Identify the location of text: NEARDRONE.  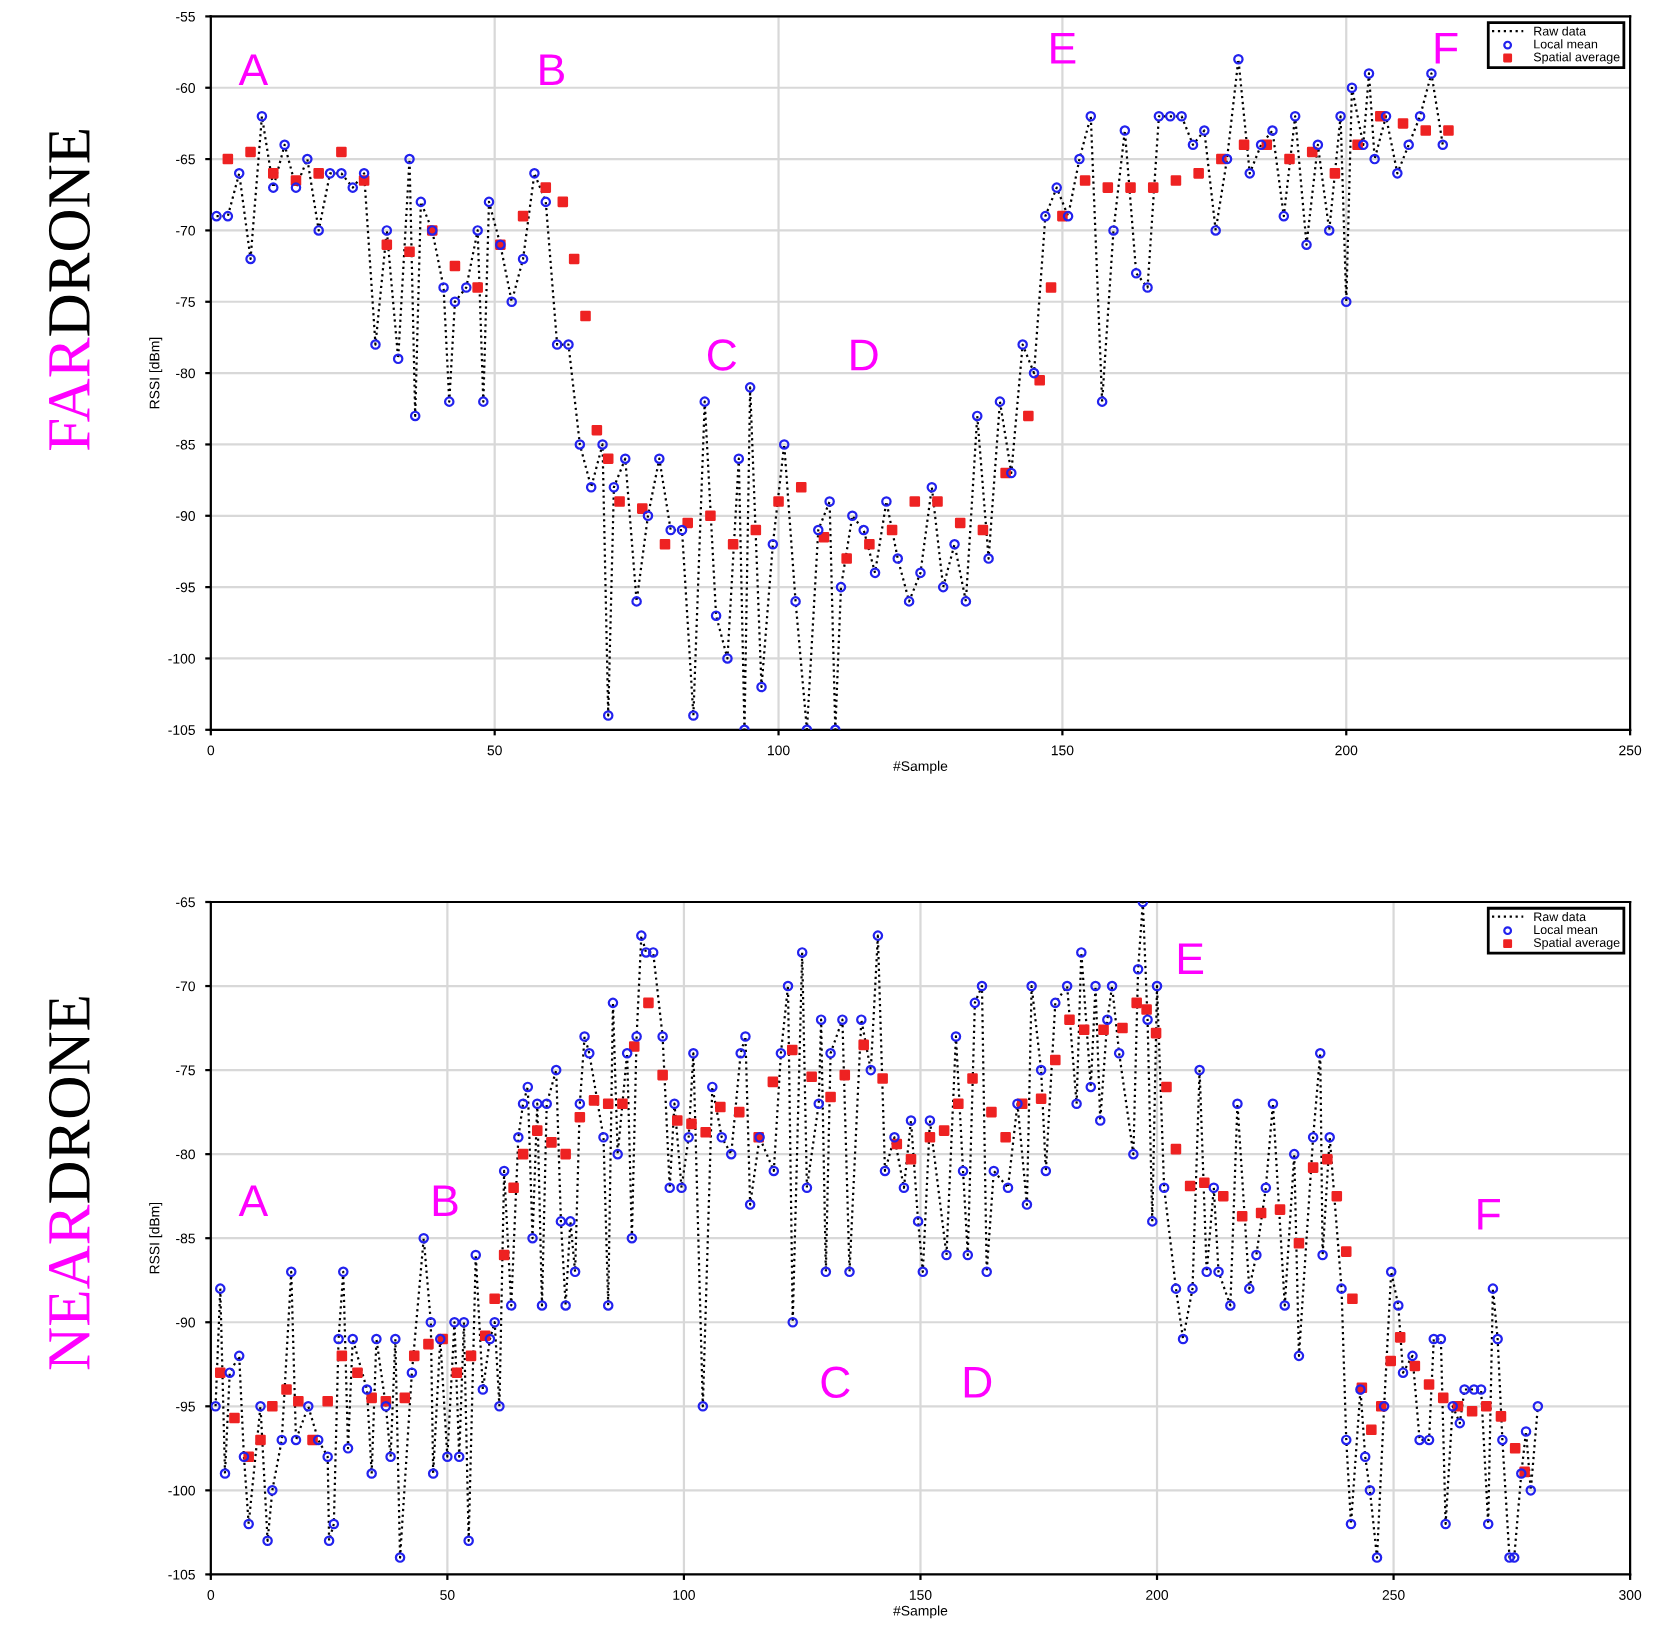
(69, 1183).